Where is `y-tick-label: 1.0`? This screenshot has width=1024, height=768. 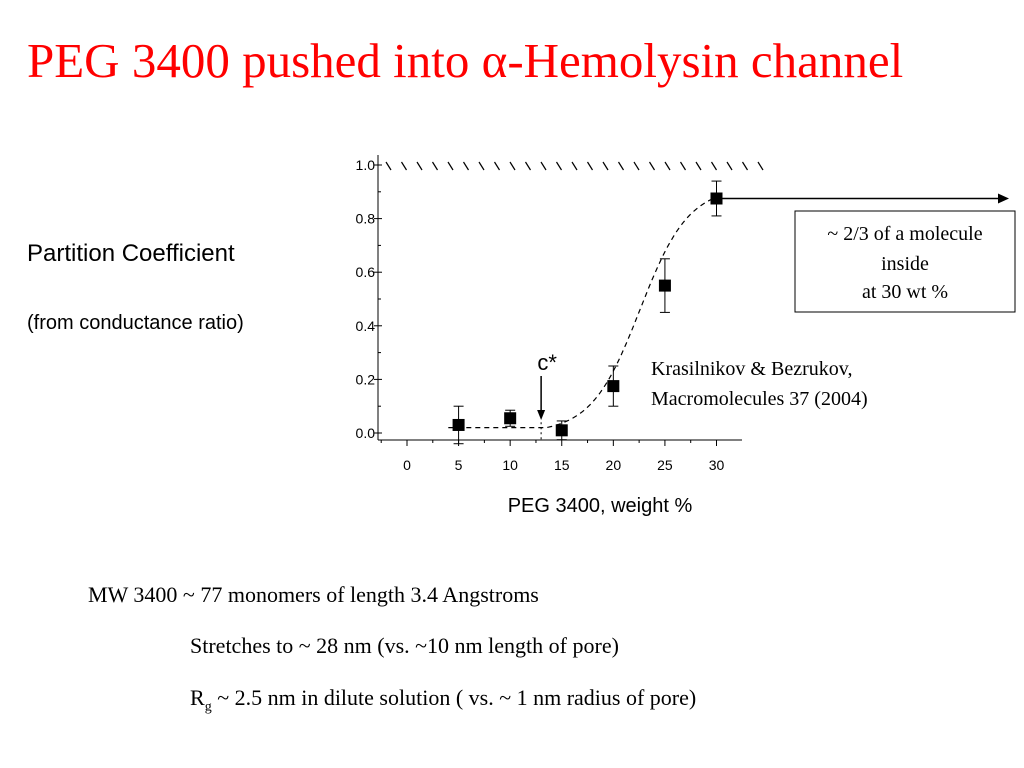 y-tick-label: 1.0 is located at coordinates (366, 165).